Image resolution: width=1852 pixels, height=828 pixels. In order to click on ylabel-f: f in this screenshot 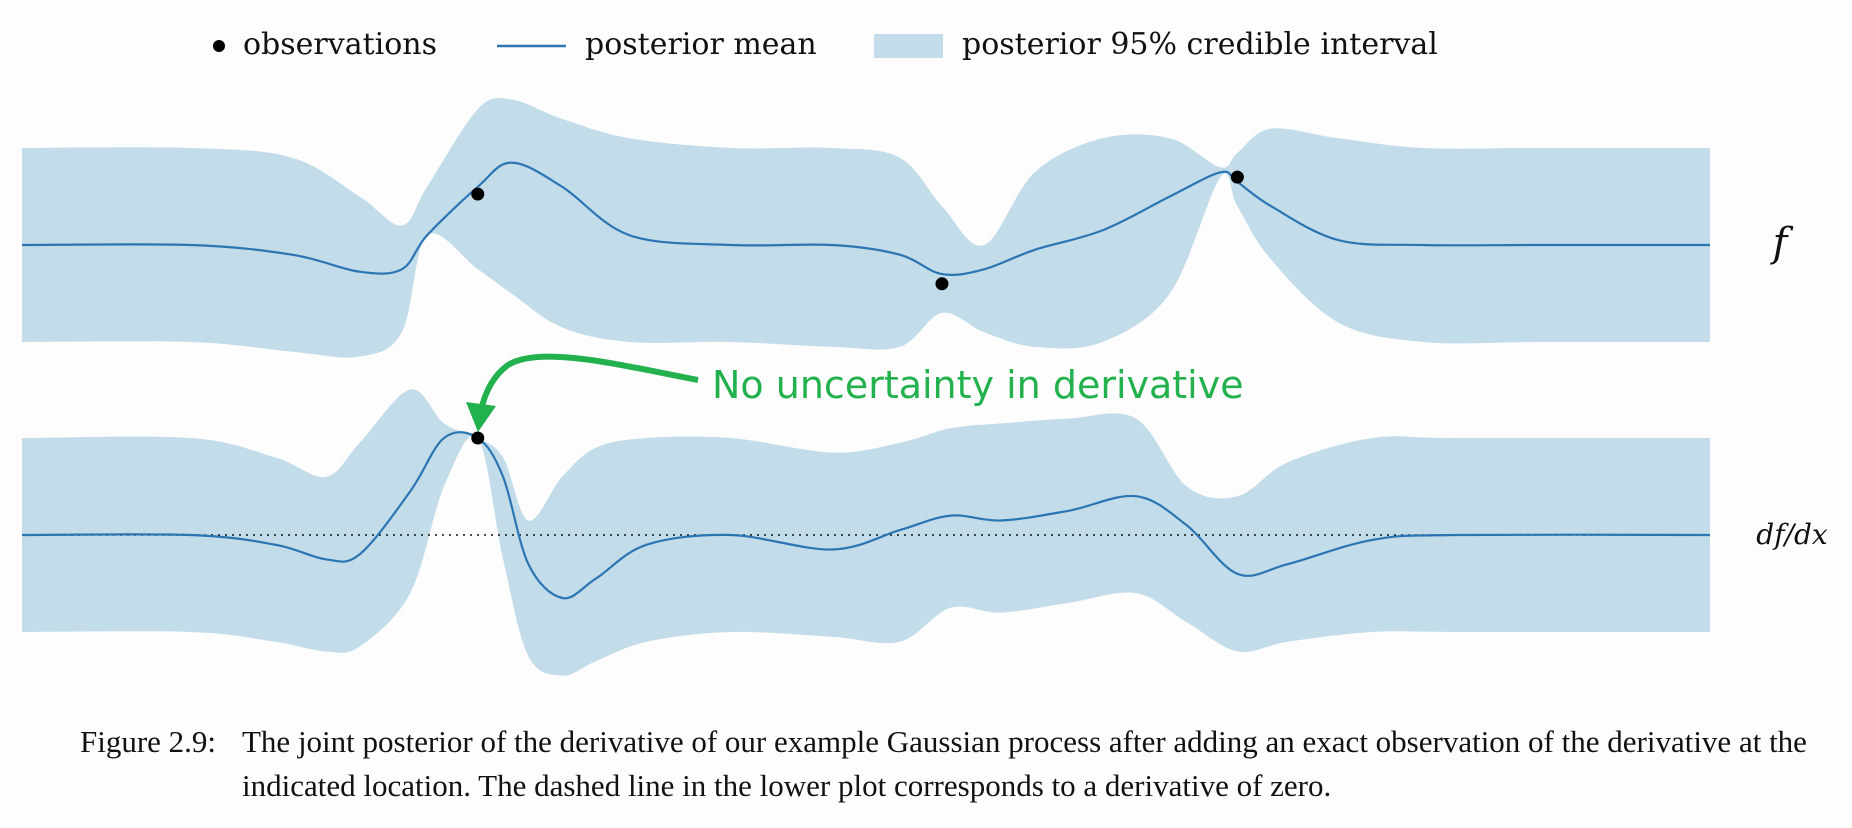, I will do `click(1782, 243)`.